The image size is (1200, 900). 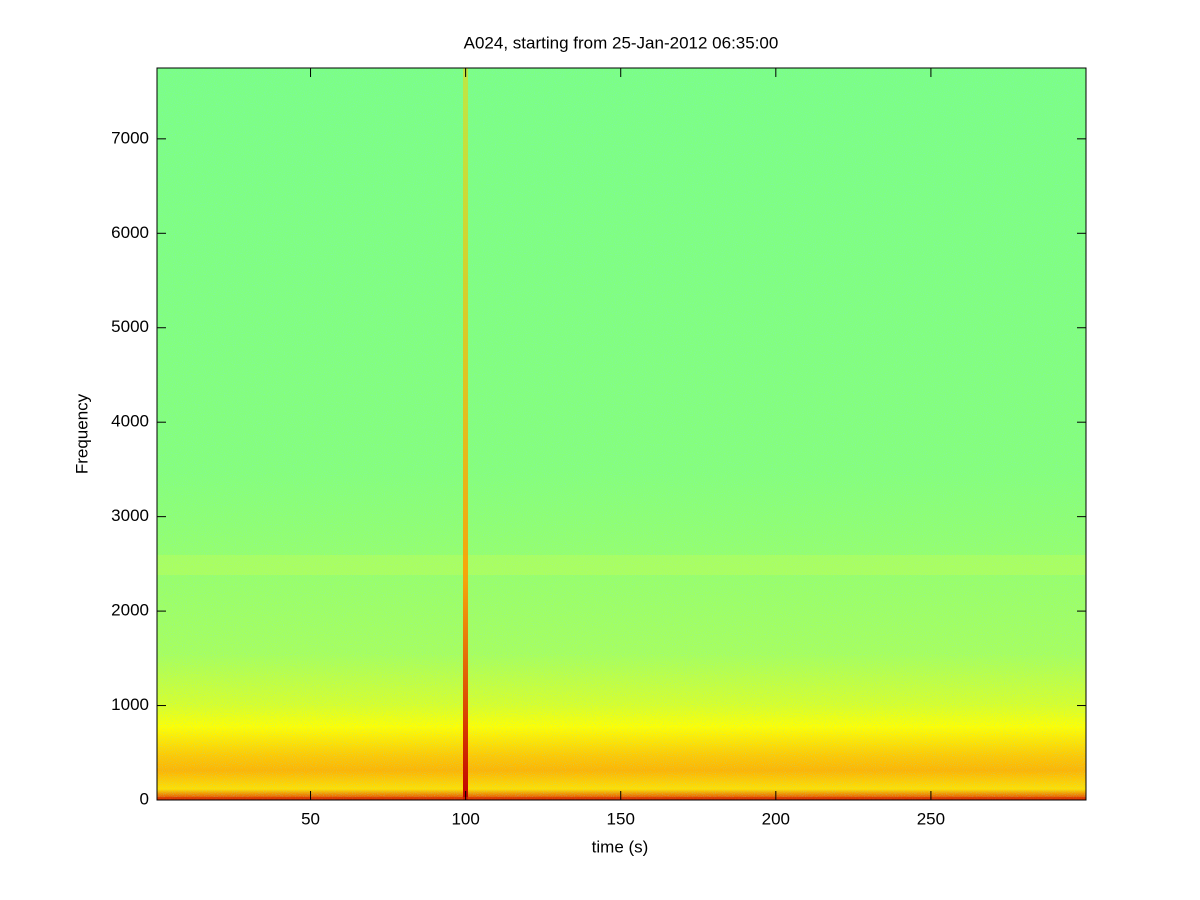 I want to click on y-tick-label: 7000, so click(x=130, y=137).